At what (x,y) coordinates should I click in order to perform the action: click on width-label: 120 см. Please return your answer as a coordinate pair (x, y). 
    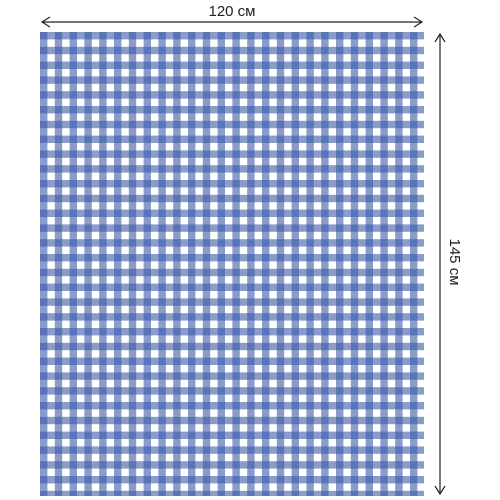
    Looking at the image, I should click on (231, 11).